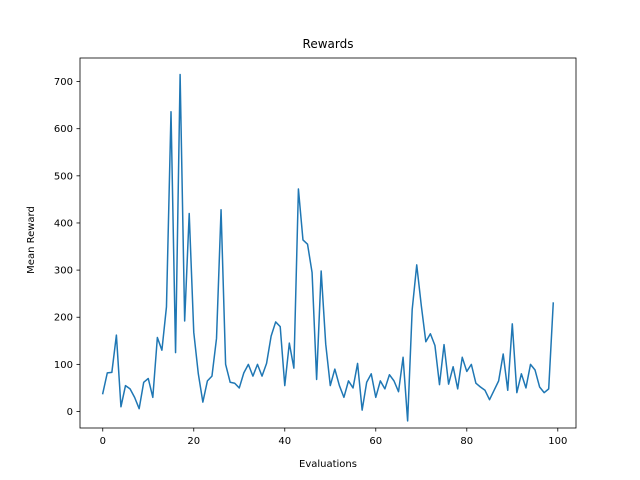 The height and width of the screenshot is (480, 640). Describe the element at coordinates (328, 44) in the screenshot. I see `chart-title: Rewards` at that location.